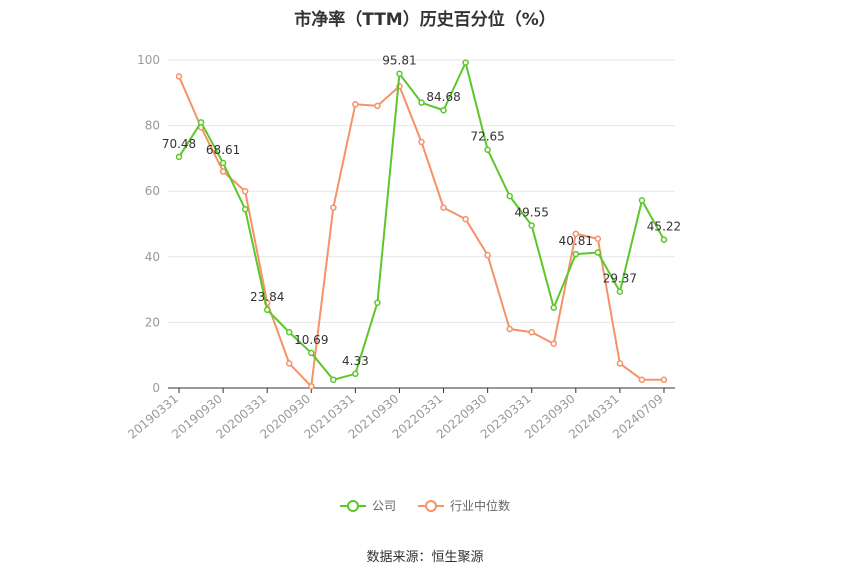 The height and width of the screenshot is (575, 850). Describe the element at coordinates (487, 137) in the screenshot. I see `data-label: 72.65` at that location.